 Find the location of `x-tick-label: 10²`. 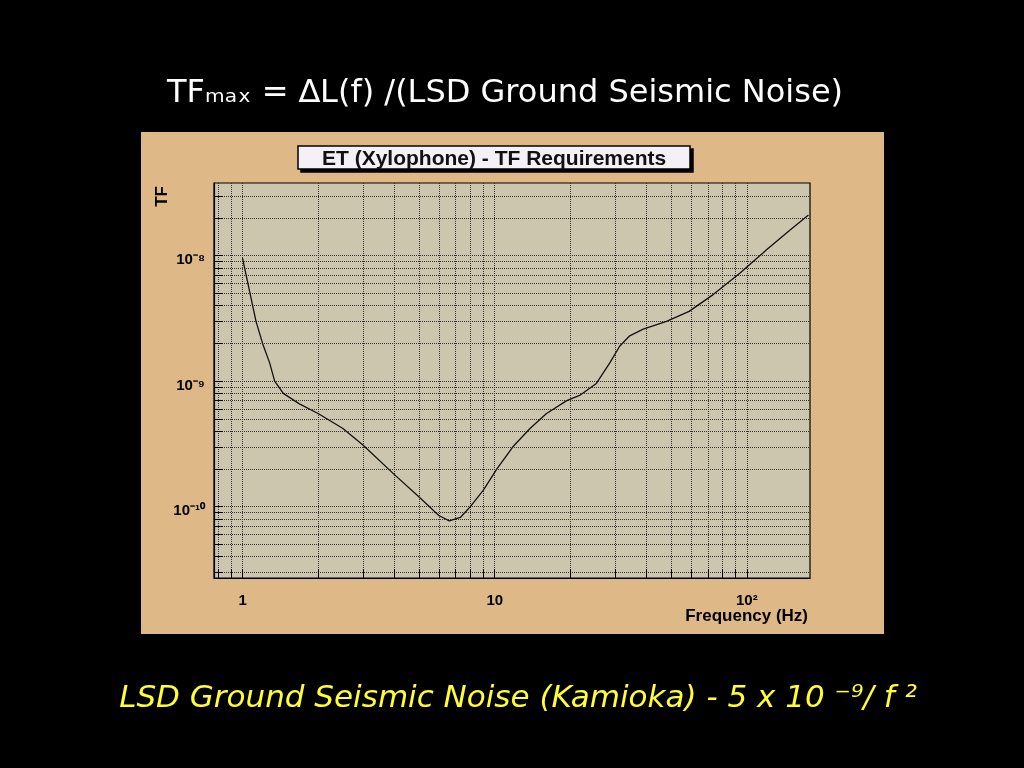

x-tick-label: 10² is located at coordinates (747, 599).